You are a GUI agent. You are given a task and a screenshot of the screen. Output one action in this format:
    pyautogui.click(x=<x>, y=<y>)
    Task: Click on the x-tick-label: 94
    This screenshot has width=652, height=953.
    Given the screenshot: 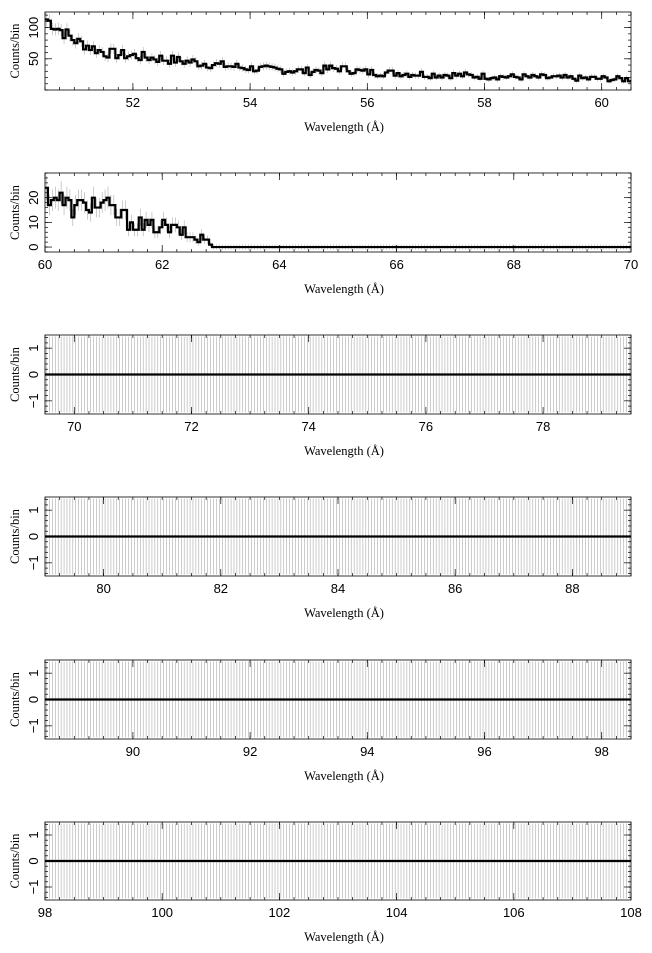 What is the action you would take?
    pyautogui.click(x=367, y=751)
    